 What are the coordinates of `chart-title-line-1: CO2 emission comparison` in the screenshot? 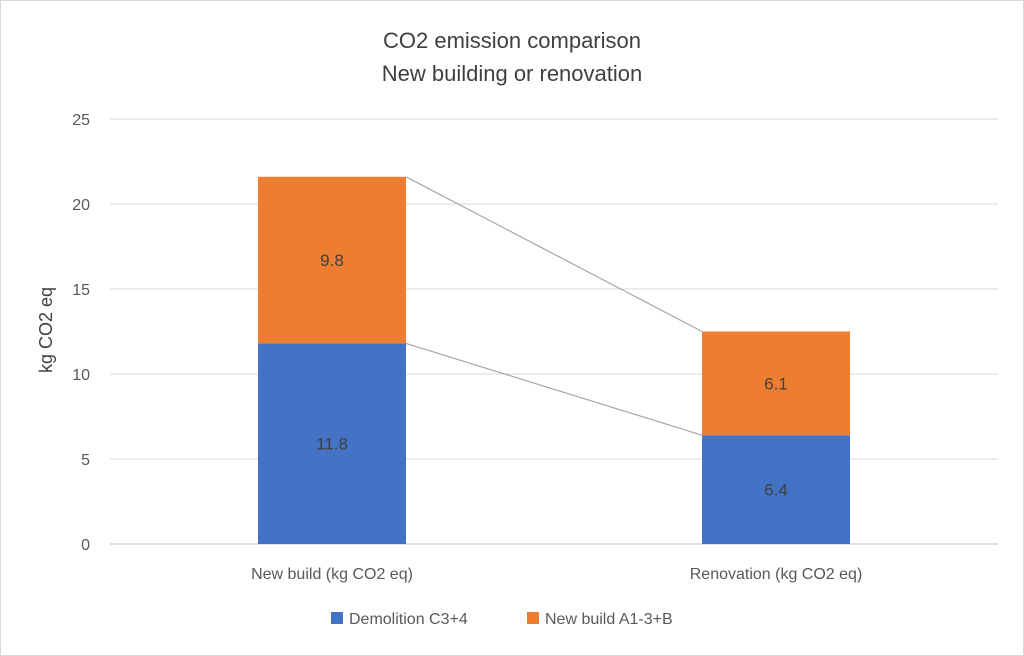 It's located at (512, 40).